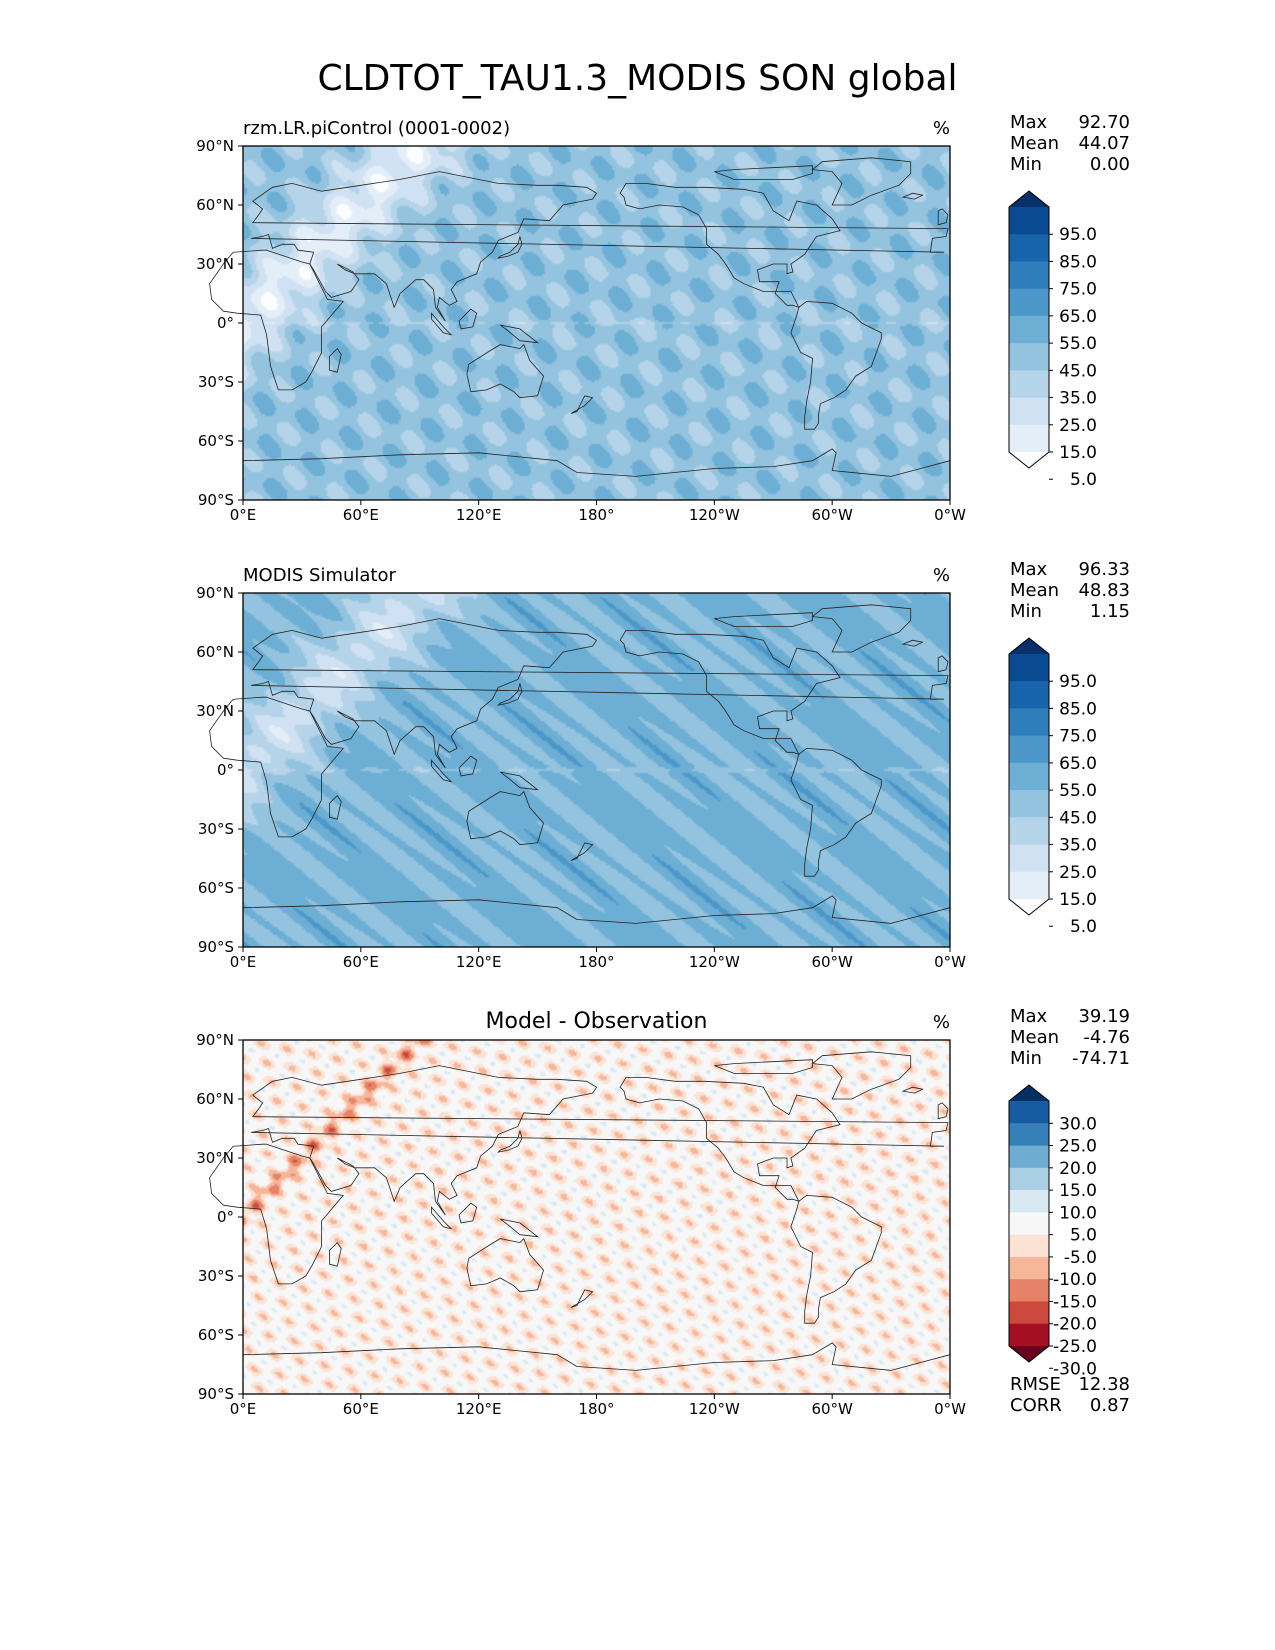 This screenshot has height=1650, width=1275. Describe the element at coordinates (1078, 709) in the screenshot. I see `colorbar-label: 85.0` at that location.